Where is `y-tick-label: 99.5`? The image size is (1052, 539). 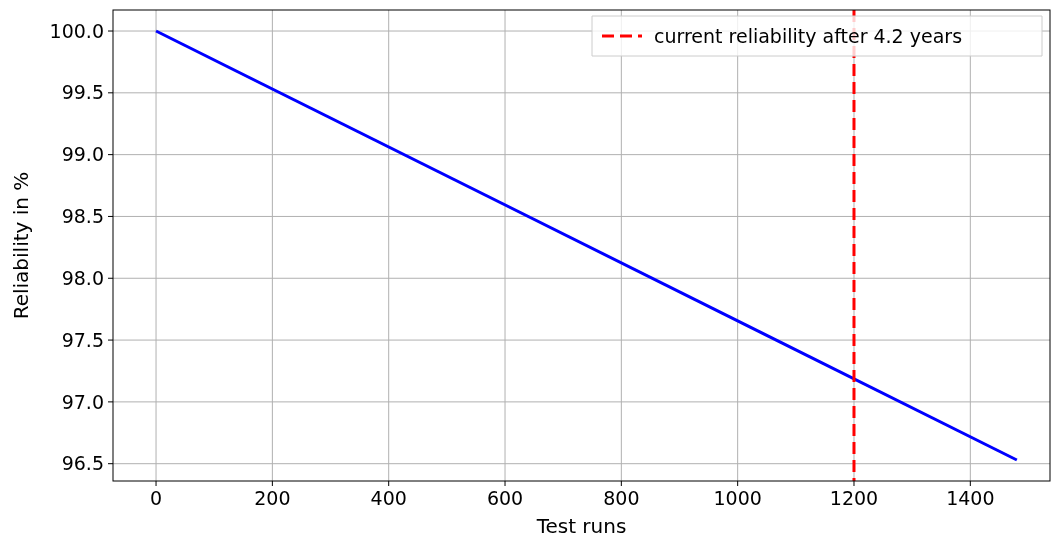
y-tick-label: 99.5 is located at coordinates (82, 92).